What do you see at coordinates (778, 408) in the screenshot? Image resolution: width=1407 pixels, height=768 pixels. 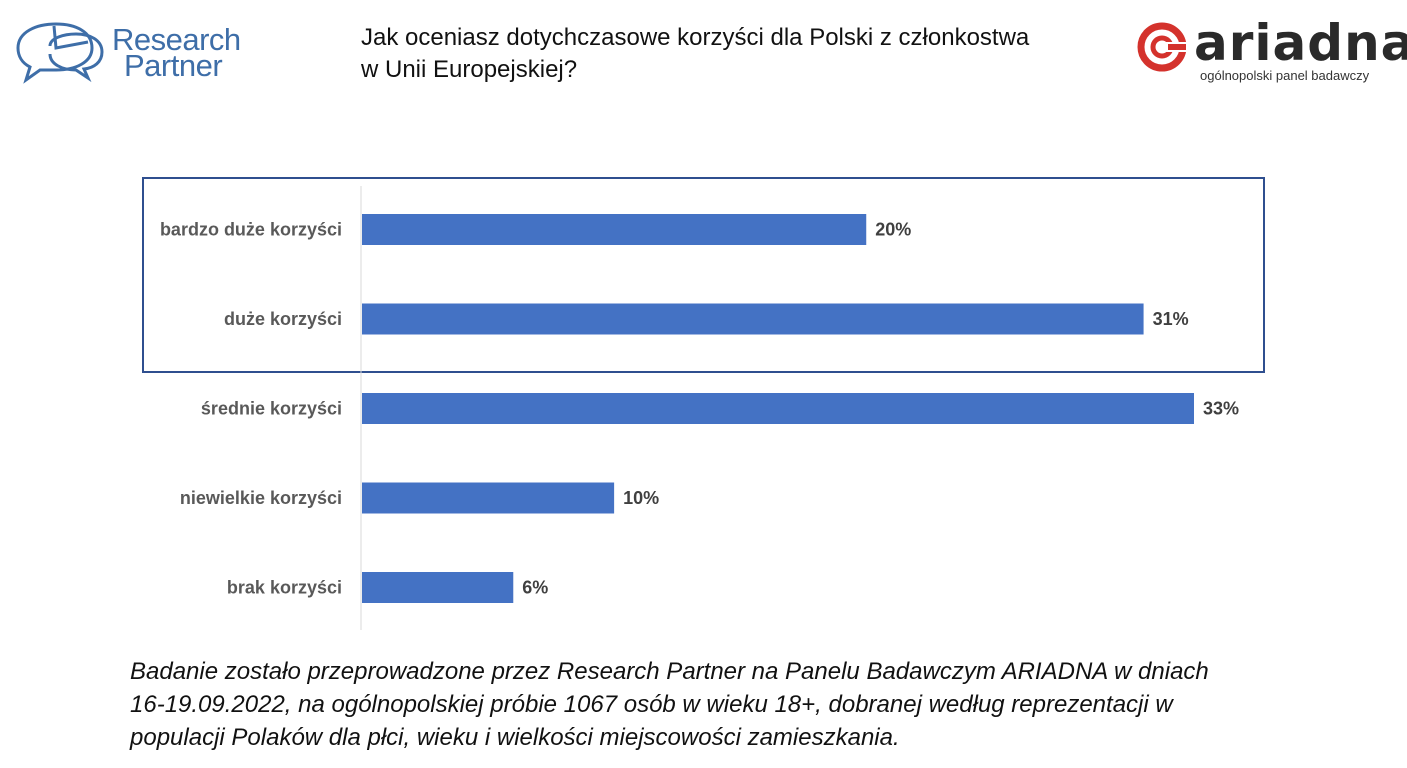 I see `bar-średnie-korzyści` at bounding box center [778, 408].